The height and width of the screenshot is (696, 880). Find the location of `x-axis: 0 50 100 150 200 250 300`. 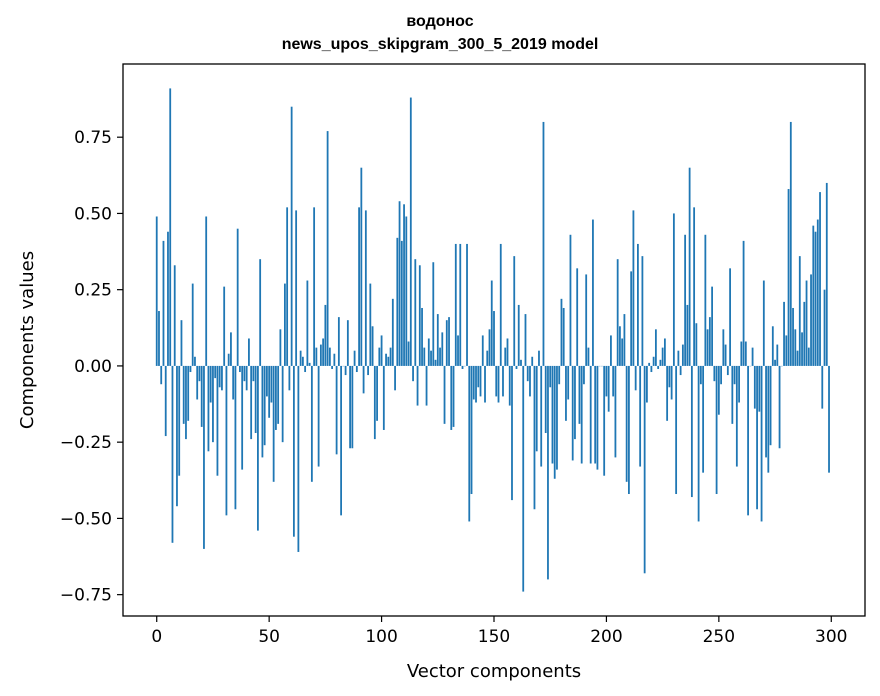

x-axis: 0 50 100 150 200 250 300 is located at coordinates (499, 631).